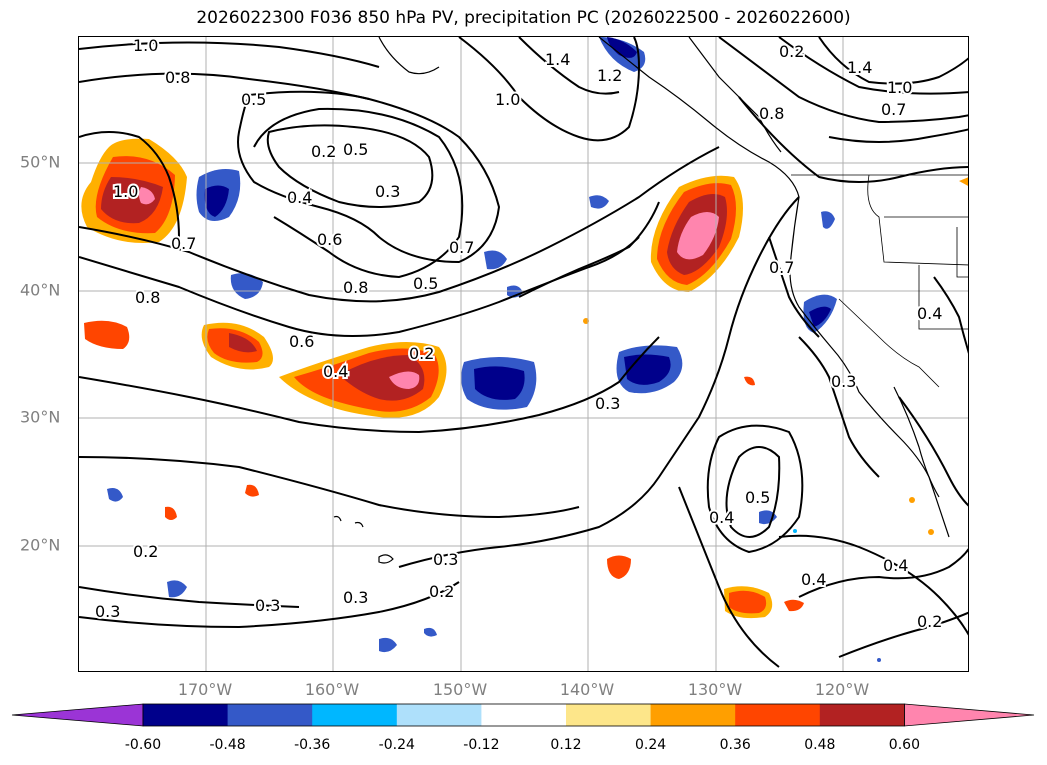  Describe the element at coordinates (735, 745) in the screenshot. I see `colorbar-tick-label: 0.36` at that location.